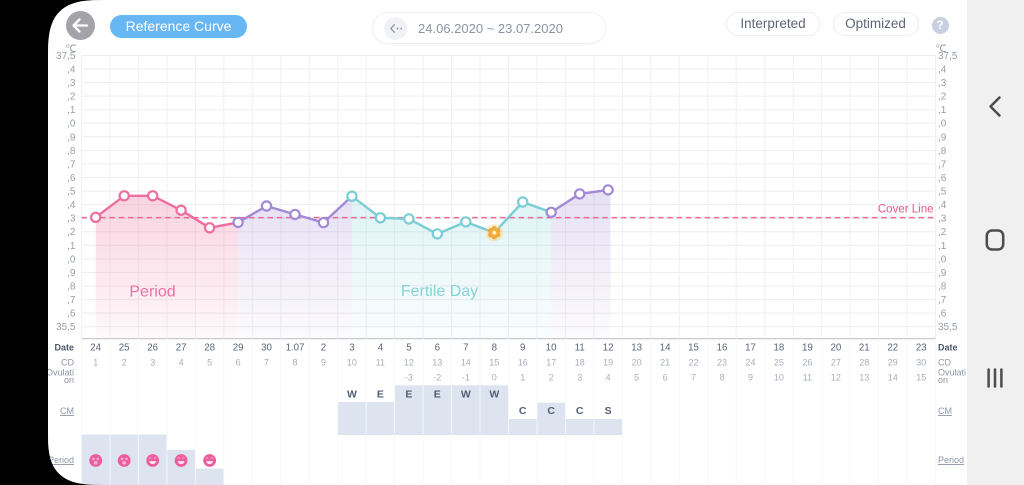 The image size is (1024, 485). What do you see at coordinates (95, 348) in the screenshot?
I see `svg-text: 24` at bounding box center [95, 348].